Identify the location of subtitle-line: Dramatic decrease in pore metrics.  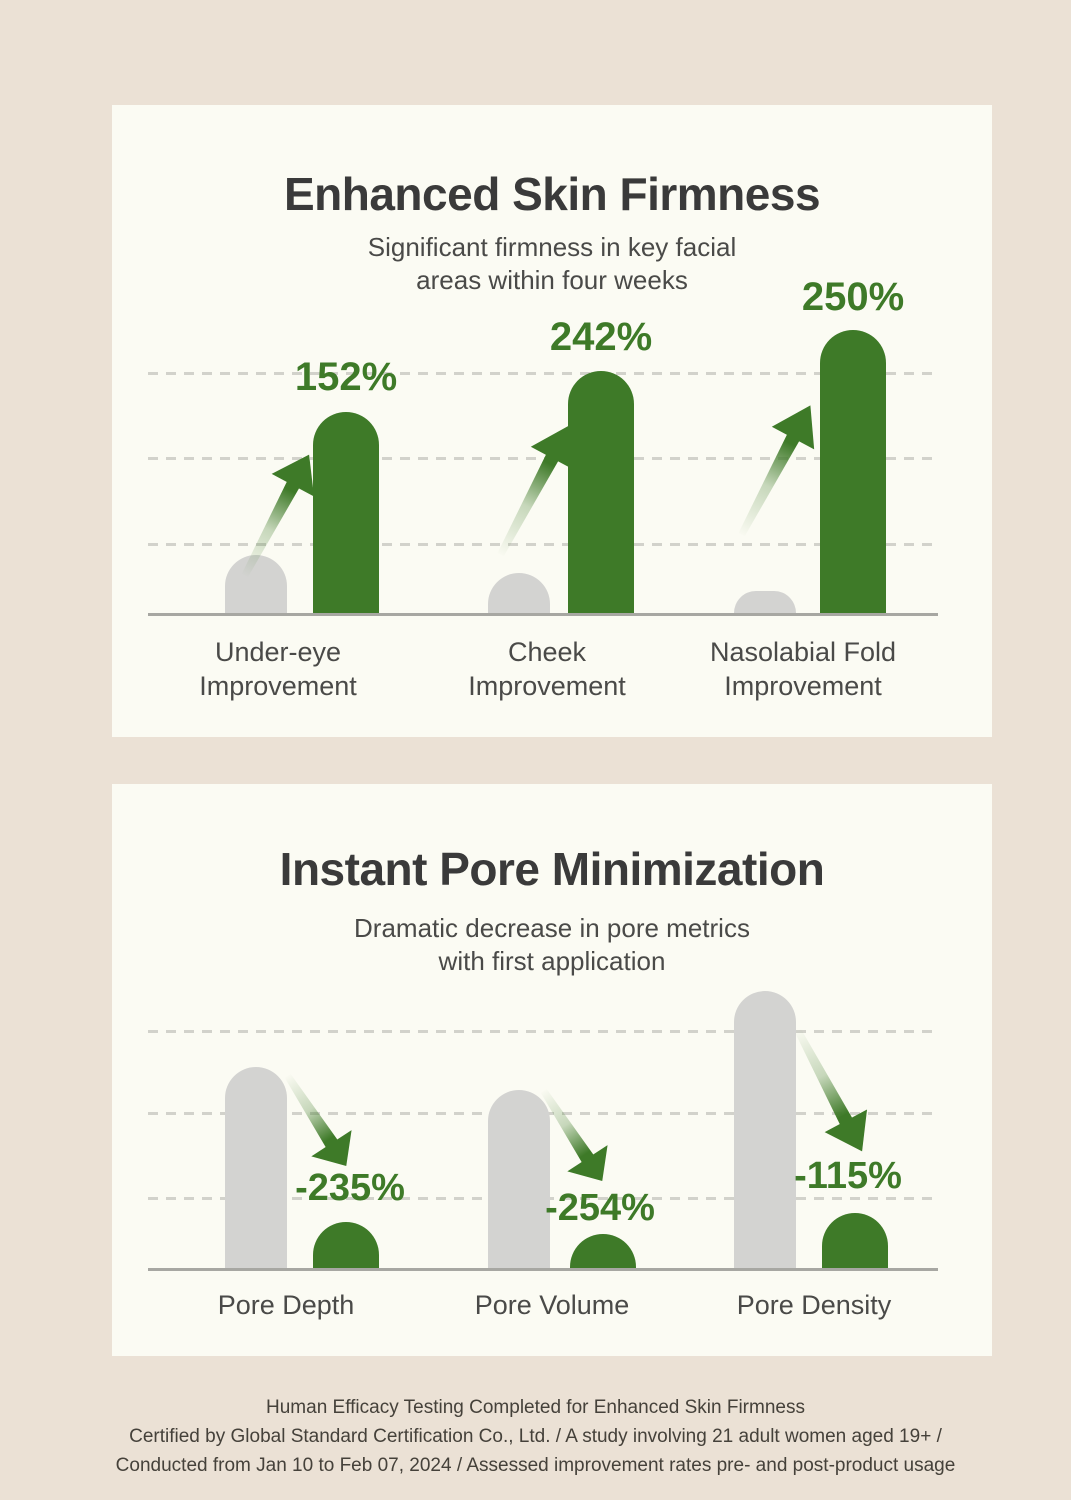
(552, 928).